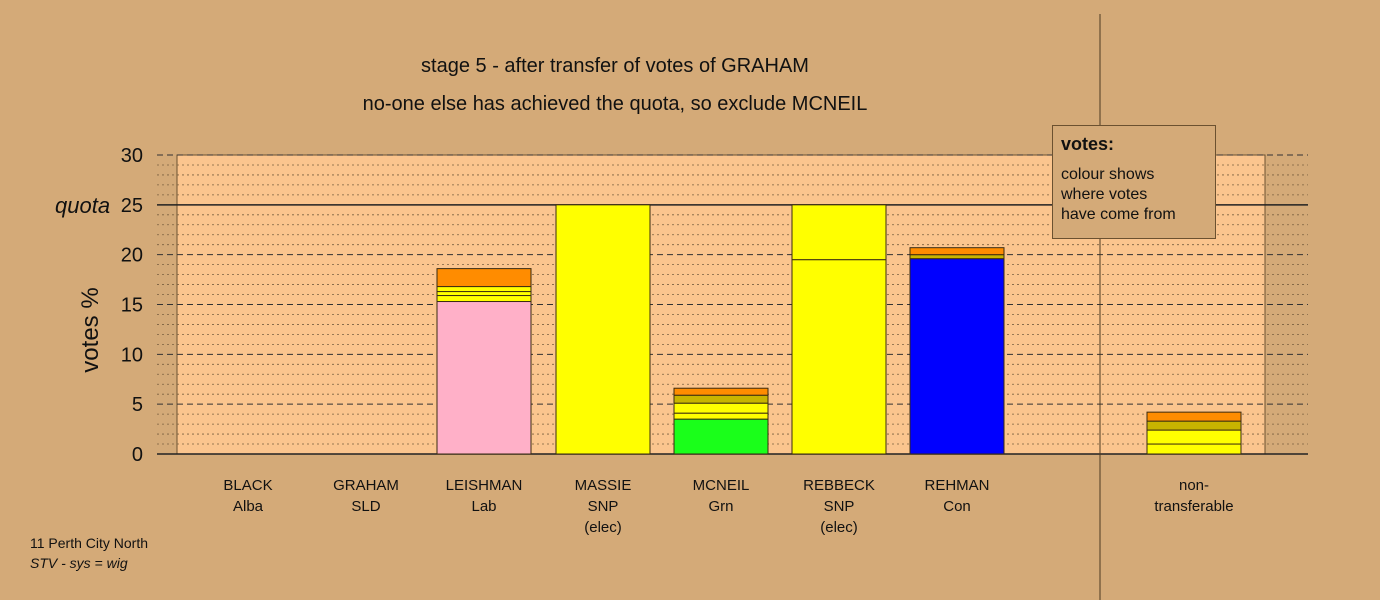 This screenshot has width=1380, height=600. I want to click on category-label: REBBECK, so click(839, 485).